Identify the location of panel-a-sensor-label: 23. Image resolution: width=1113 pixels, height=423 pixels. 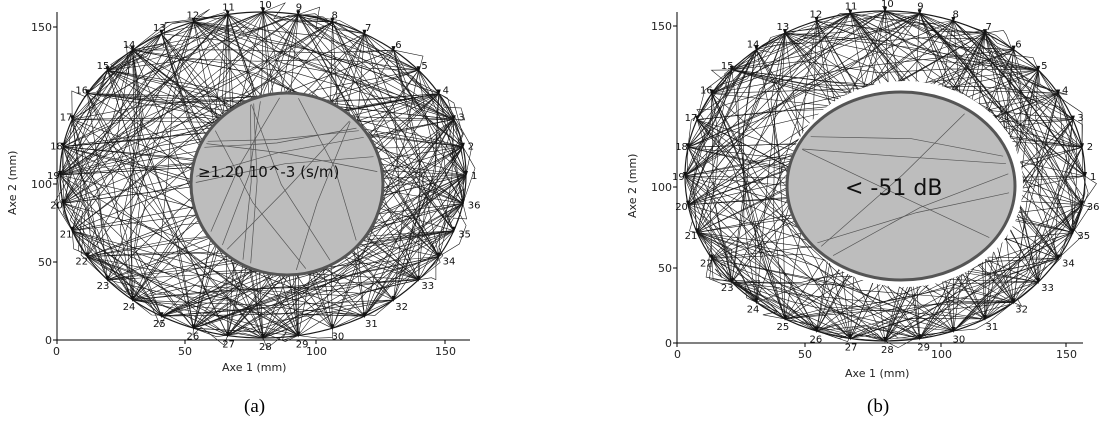
(103, 286).